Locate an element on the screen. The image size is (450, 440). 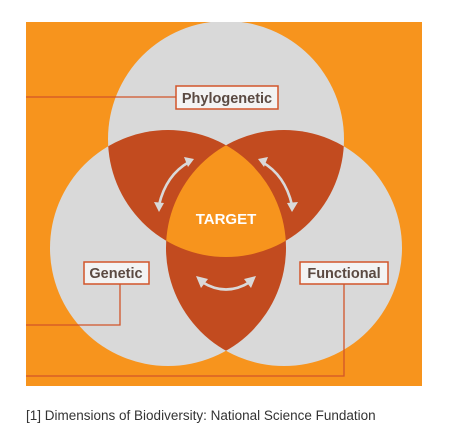
functional-label: Functional is located at coordinates (344, 273).